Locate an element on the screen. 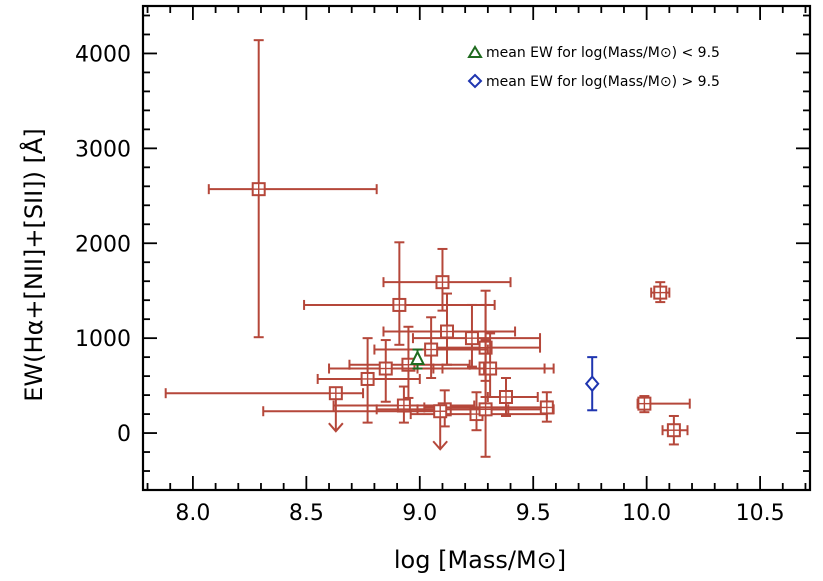 This screenshot has height=581, width=823. x-tick-label: 8.5 is located at coordinates (306, 513).